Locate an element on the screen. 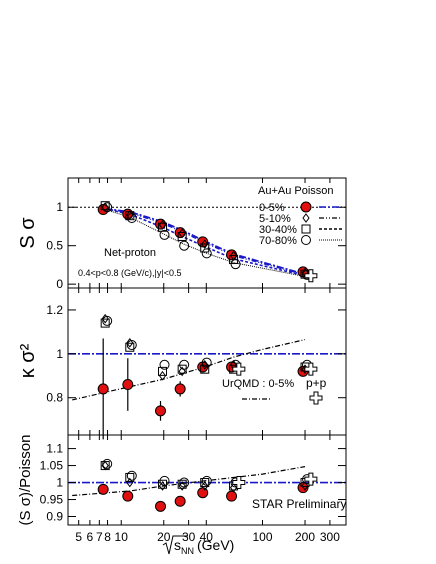 This screenshot has height=564, width=436. urqmd-curve-p2 is located at coordinates (189, 481).